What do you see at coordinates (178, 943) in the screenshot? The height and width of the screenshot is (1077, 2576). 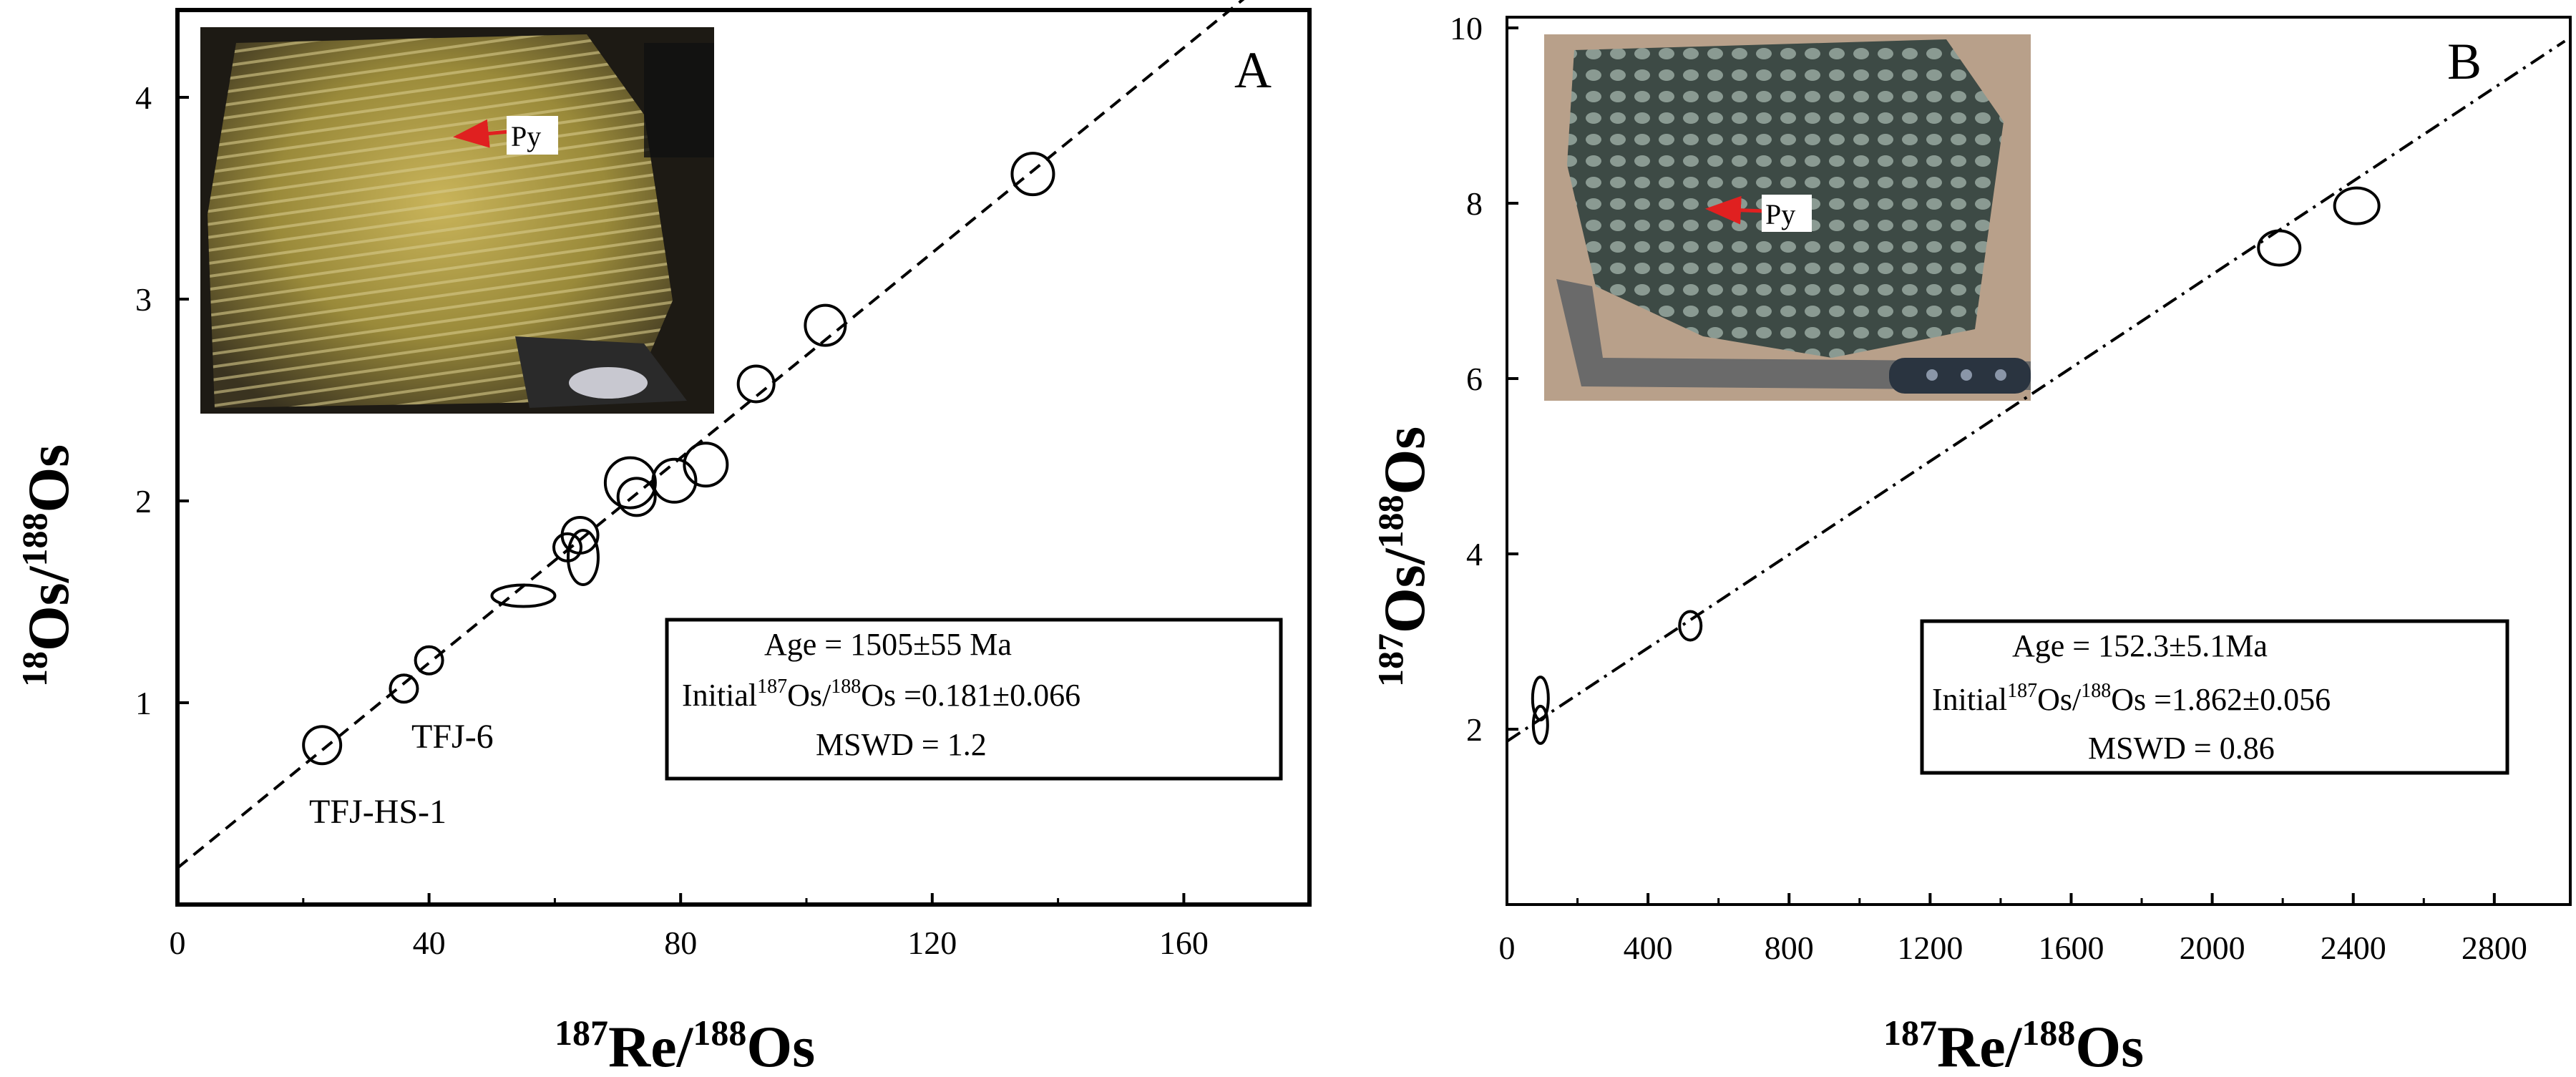 I see `x-tick-label-a-0: 0` at bounding box center [178, 943].